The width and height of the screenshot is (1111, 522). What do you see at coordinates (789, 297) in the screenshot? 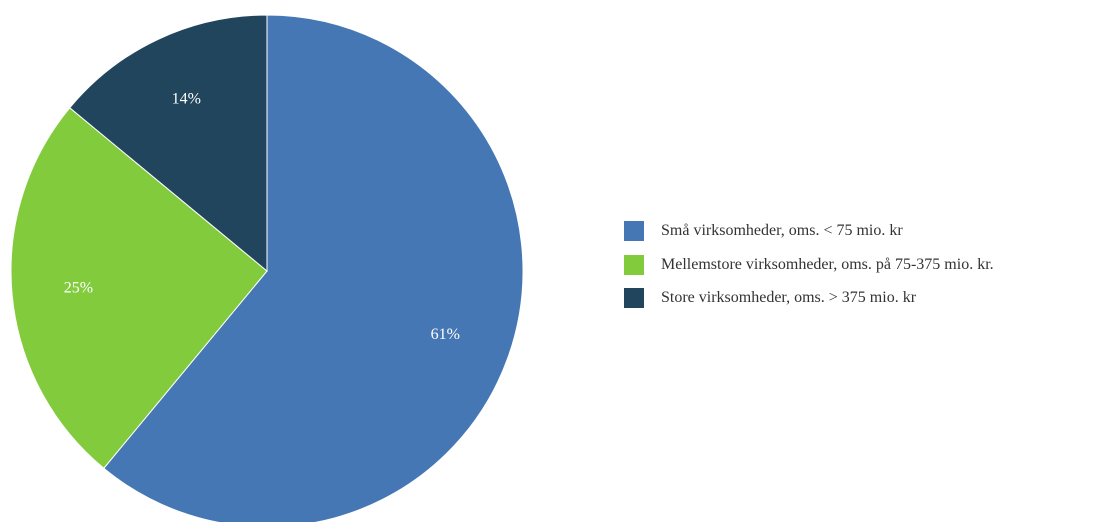
I see `legend-label-large: Store virksomheder, oms. > 375 mio. kr` at bounding box center [789, 297].